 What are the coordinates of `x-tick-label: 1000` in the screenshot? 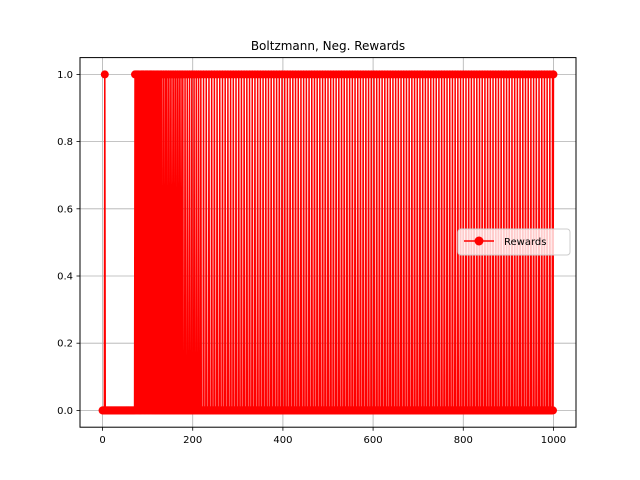 It's located at (553, 440).